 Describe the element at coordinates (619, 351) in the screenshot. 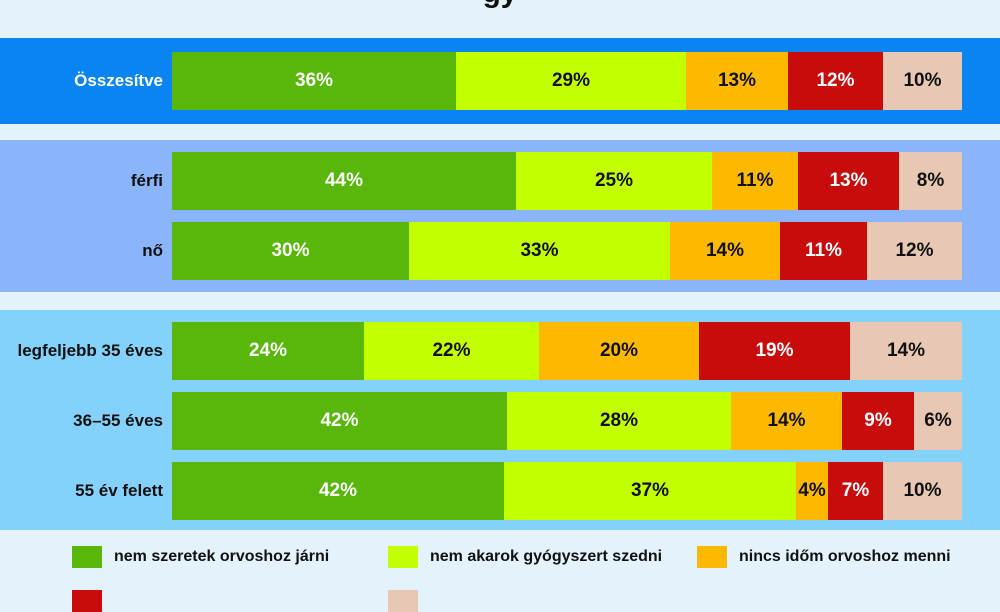

I see `bar-segment: 20%` at that location.